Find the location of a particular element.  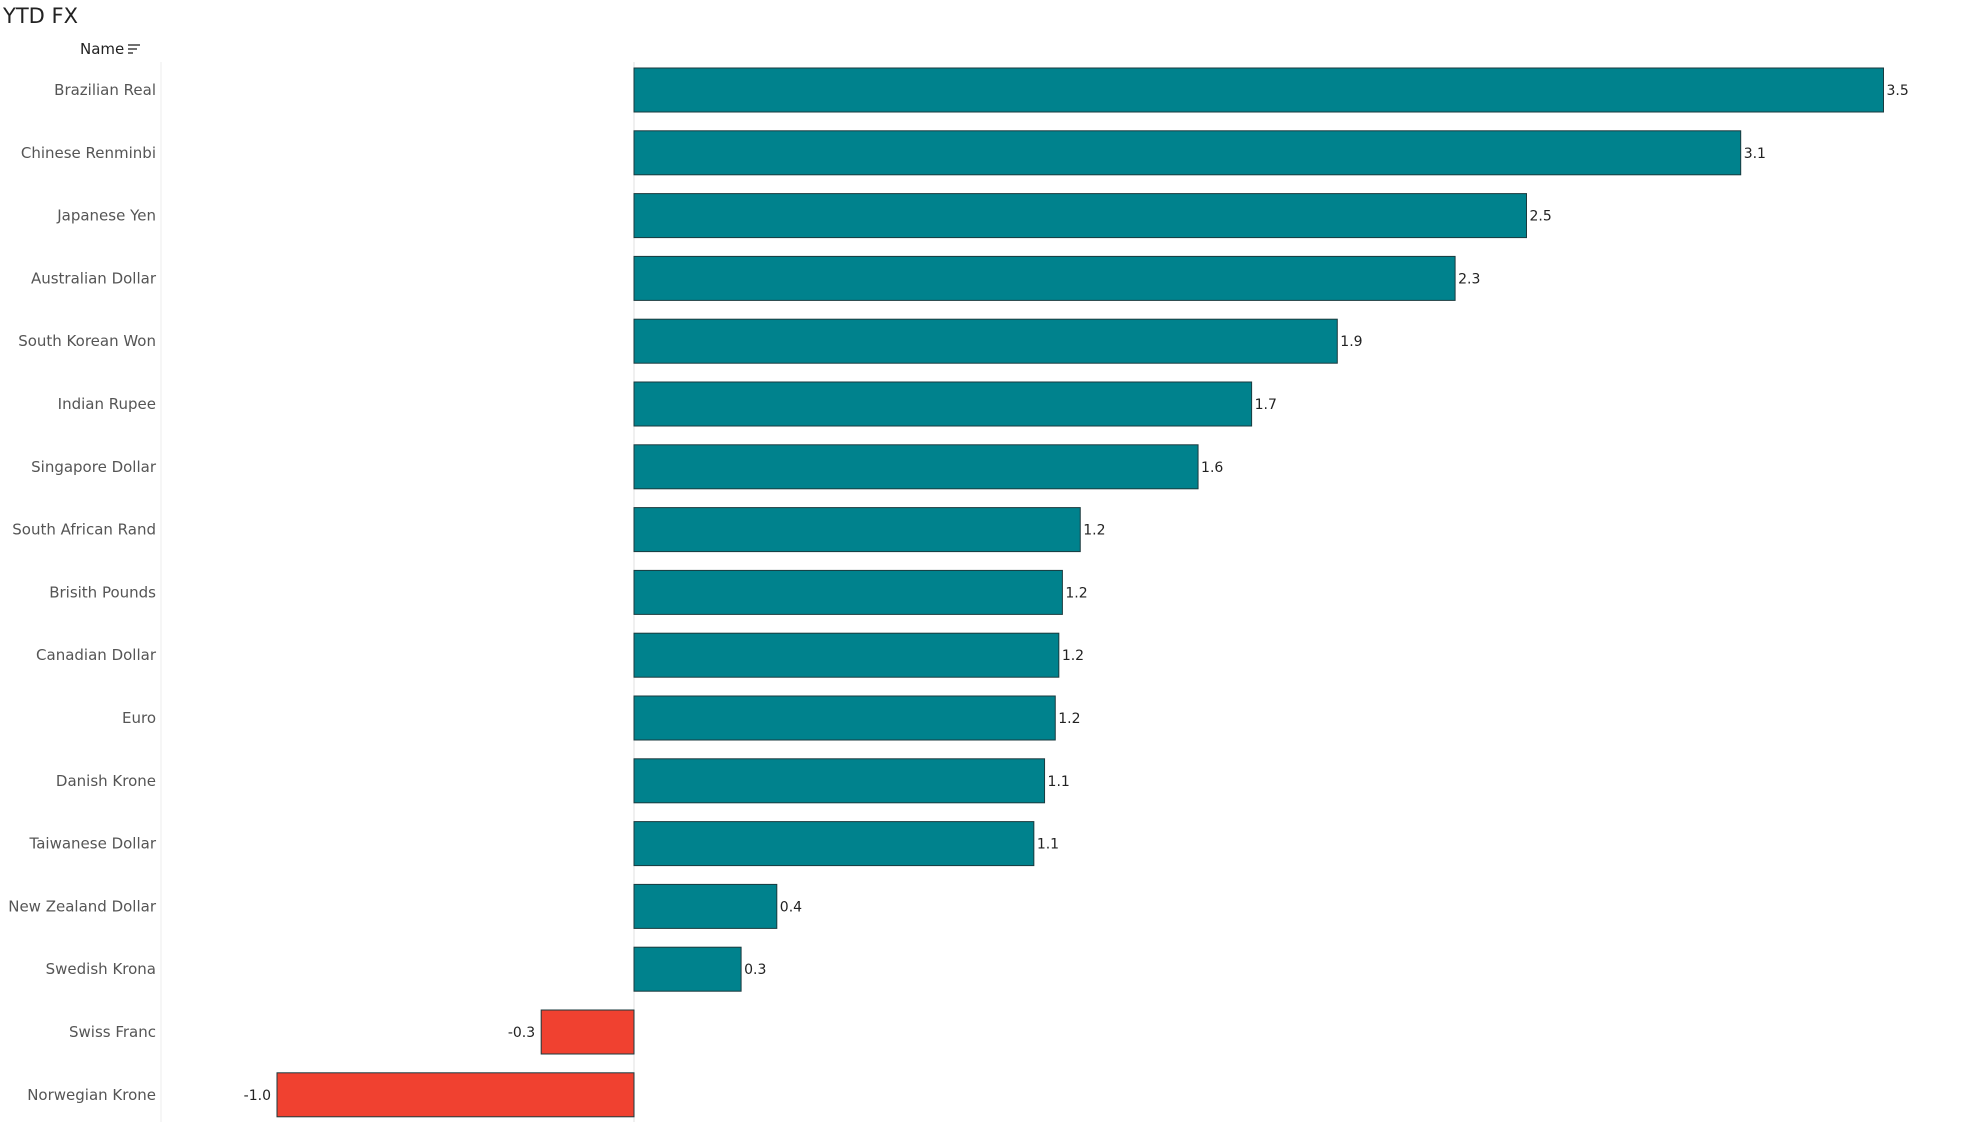

data-label: 0.4 is located at coordinates (791, 907).